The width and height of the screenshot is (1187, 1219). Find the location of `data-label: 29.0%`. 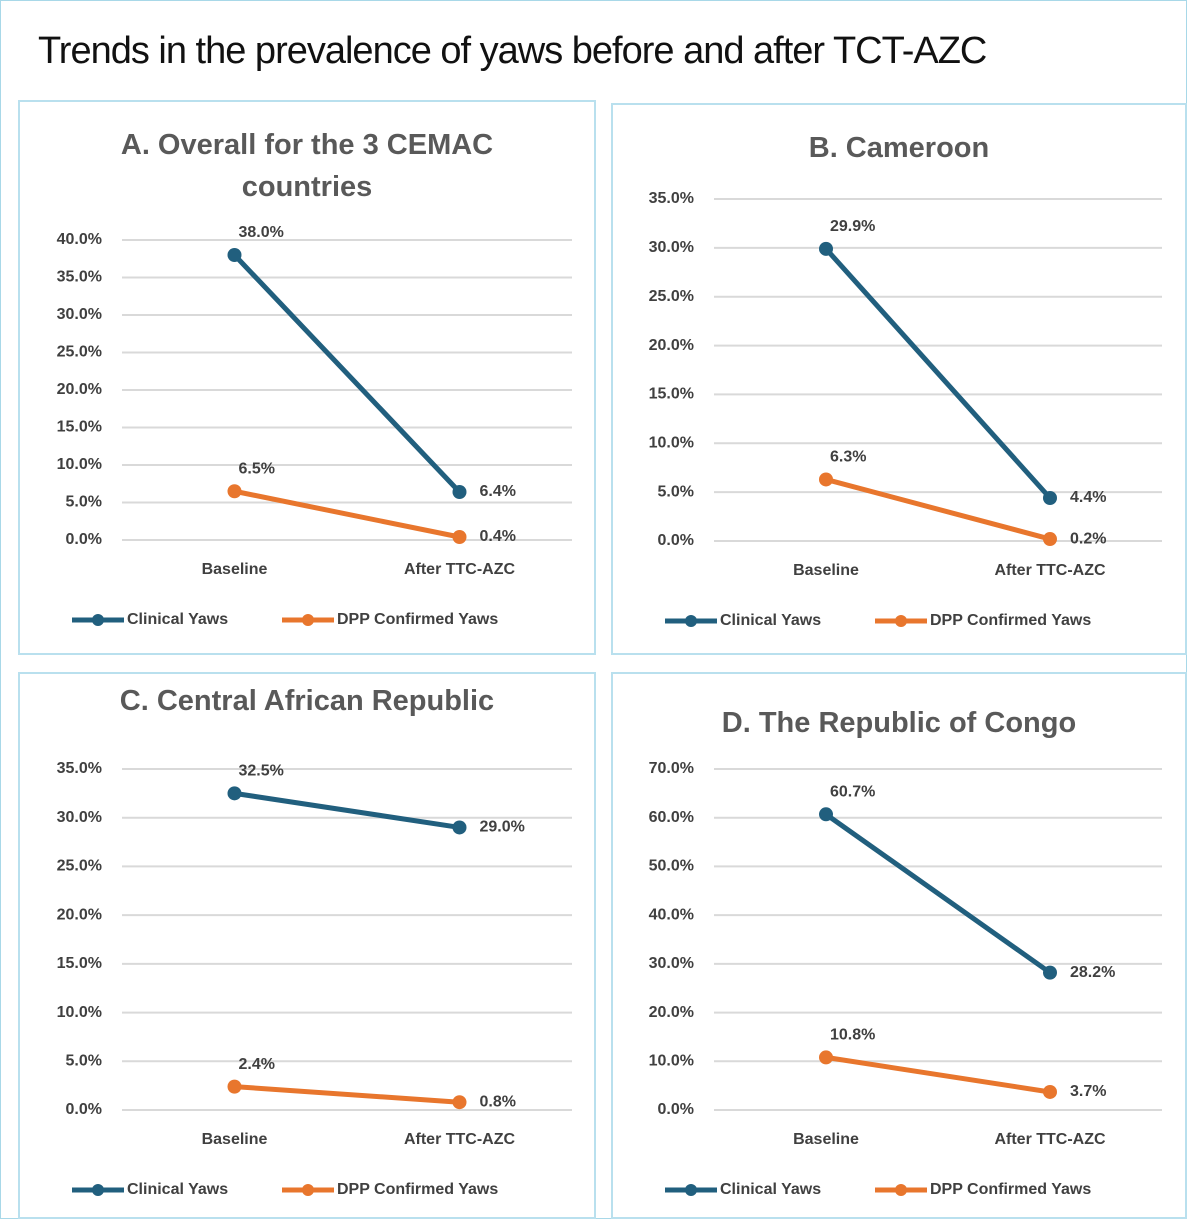

data-label: 29.0% is located at coordinates (502, 827).